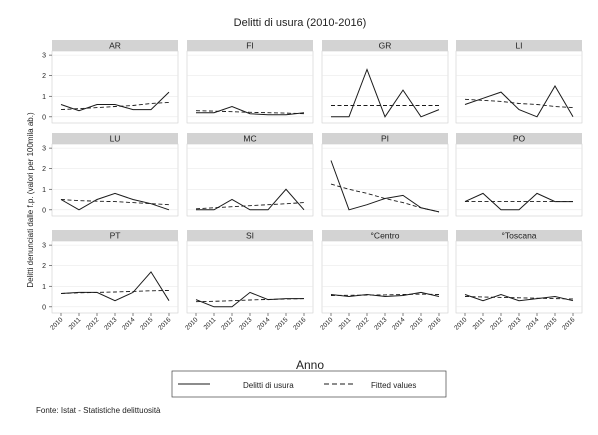  I want to click on panel: PT 0 1 2 3 2010 2011 2012 2013 2014 2015 2016, so click(110, 281).